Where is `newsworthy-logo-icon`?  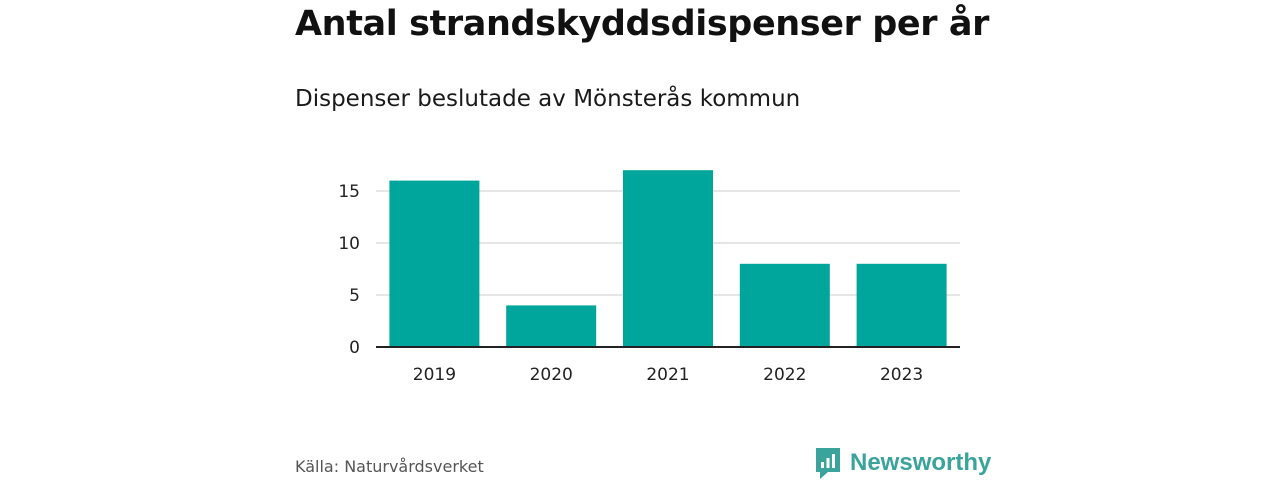 newsworthy-logo-icon is located at coordinates (828, 463).